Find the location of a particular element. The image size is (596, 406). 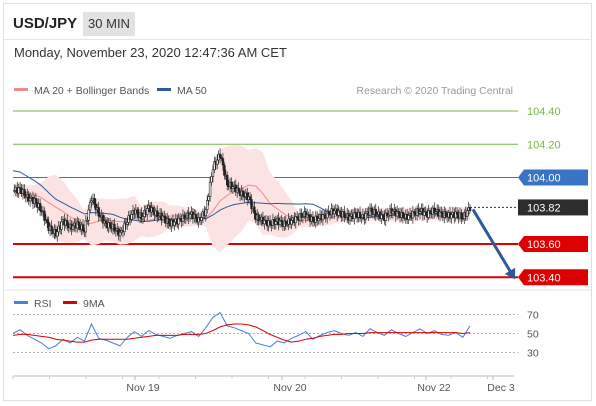

forecast-arrow-head is located at coordinates (510, 273).